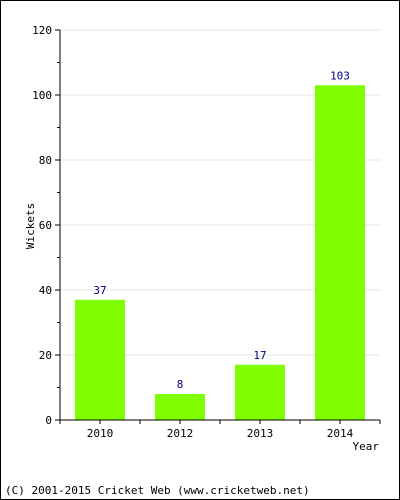 The width and height of the screenshot is (400, 500). I want to click on y-tick-label: 40, so click(45, 290).